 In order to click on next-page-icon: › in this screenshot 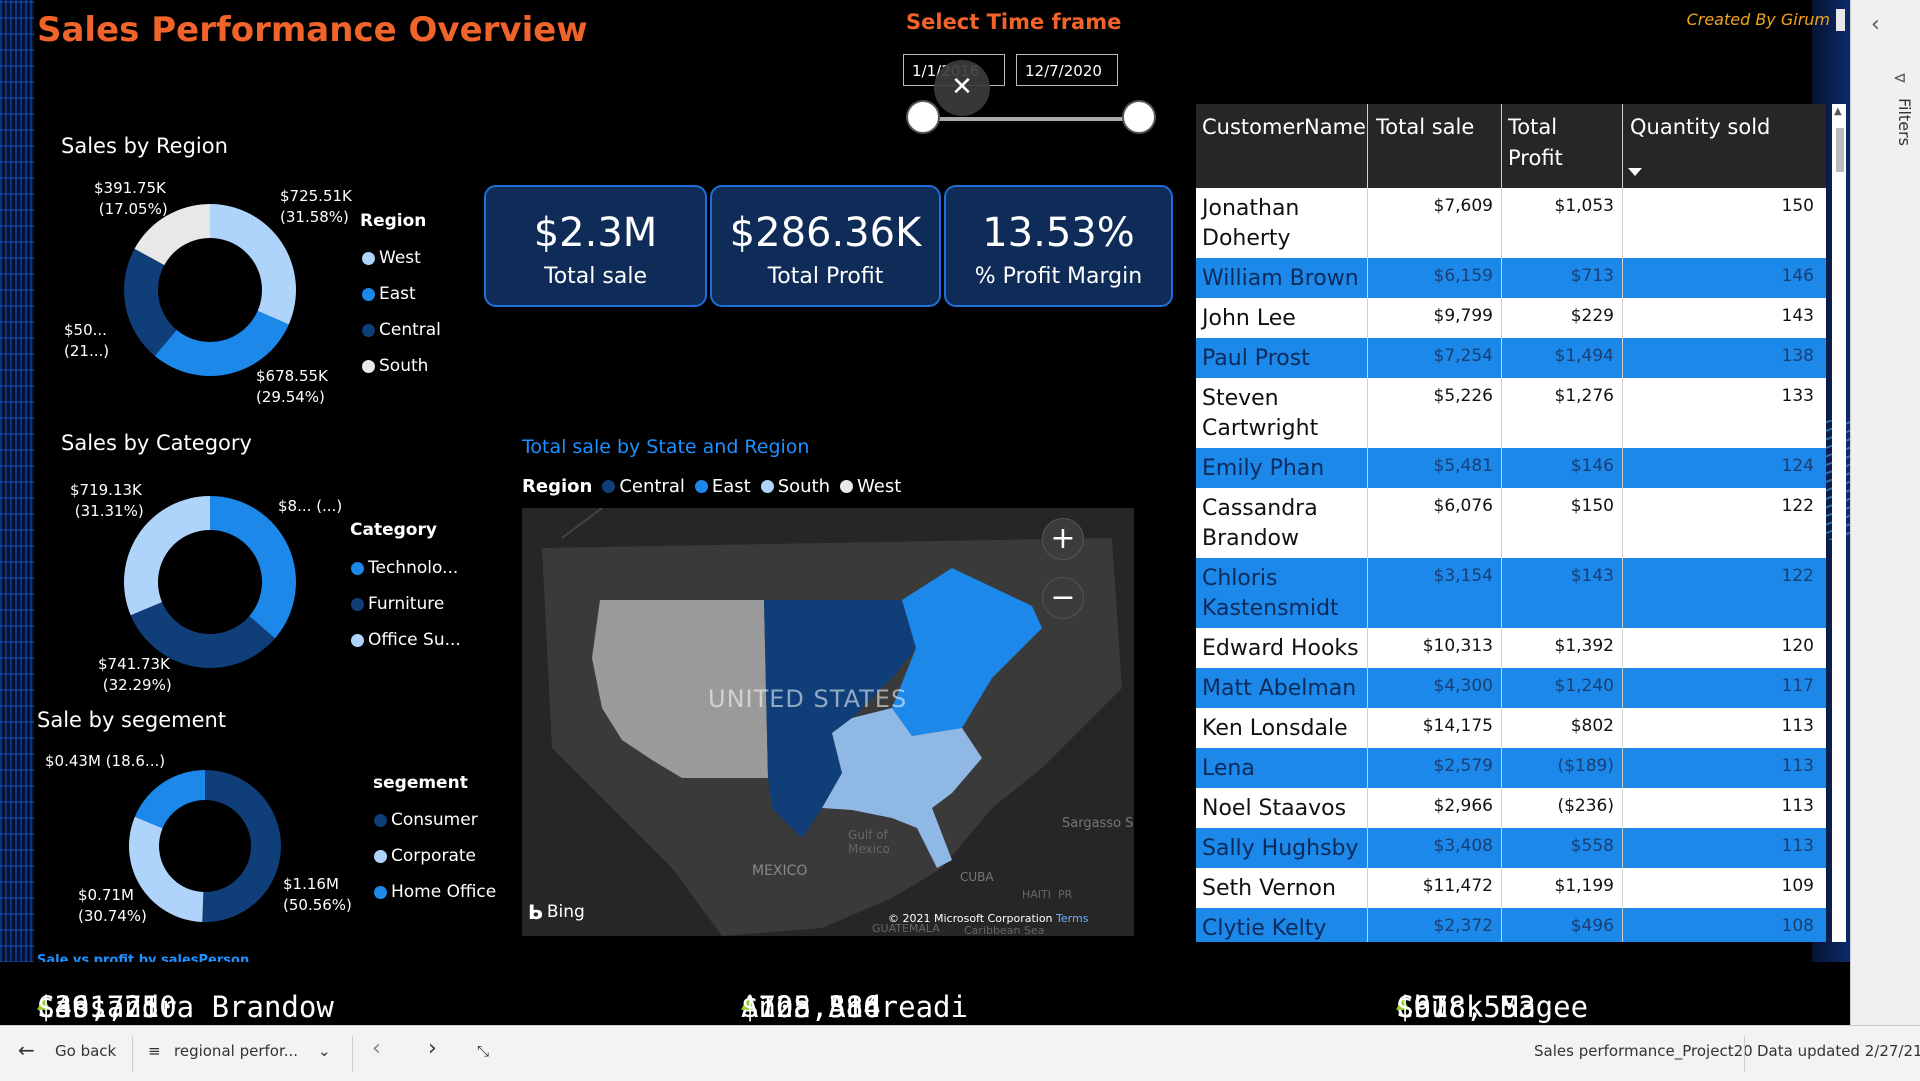, I will do `click(432, 1048)`.